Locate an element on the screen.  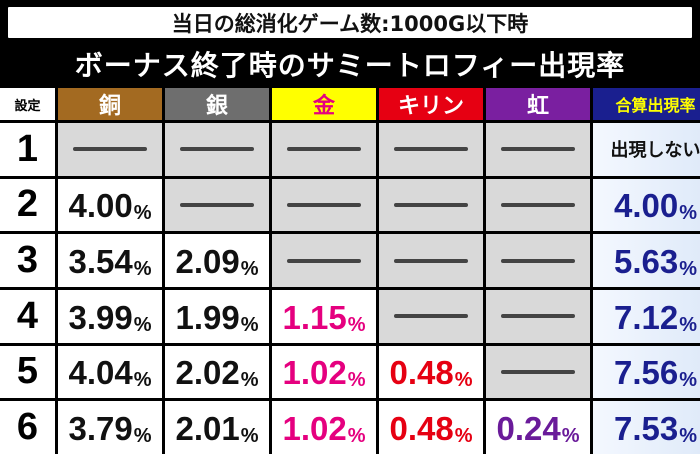
total-rate-value: 7.56 is located at coordinates (646, 373).